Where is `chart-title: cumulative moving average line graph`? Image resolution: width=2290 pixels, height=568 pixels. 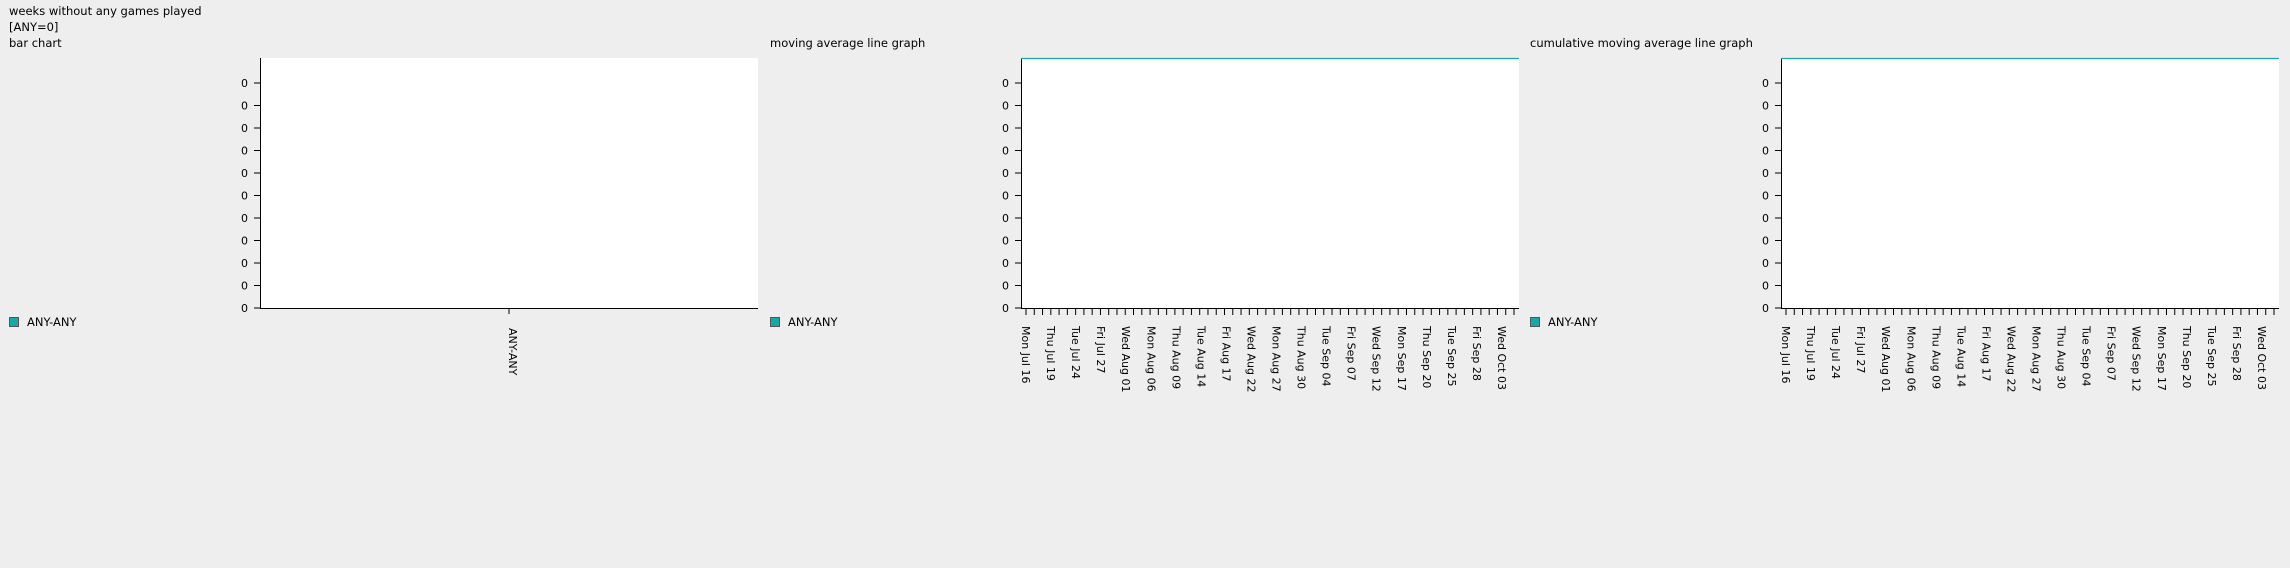 chart-title: cumulative moving average line graph is located at coordinates (1641, 43).